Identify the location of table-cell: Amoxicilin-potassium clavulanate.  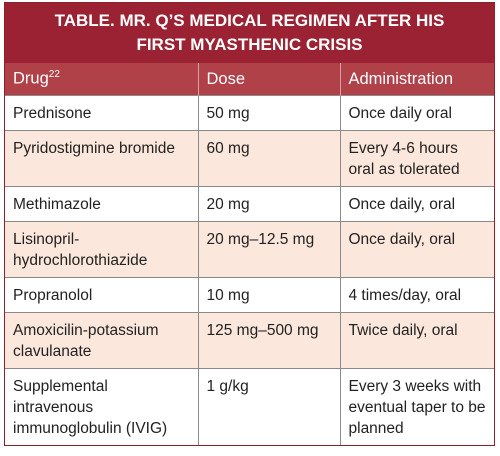
(101, 340).